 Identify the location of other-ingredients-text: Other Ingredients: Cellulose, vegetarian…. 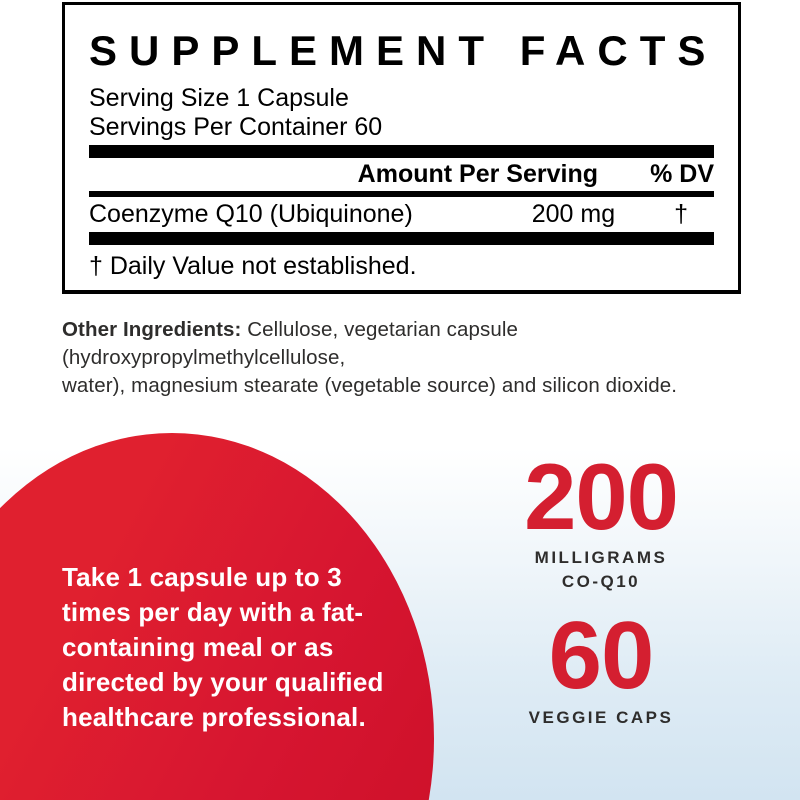
(409, 344).